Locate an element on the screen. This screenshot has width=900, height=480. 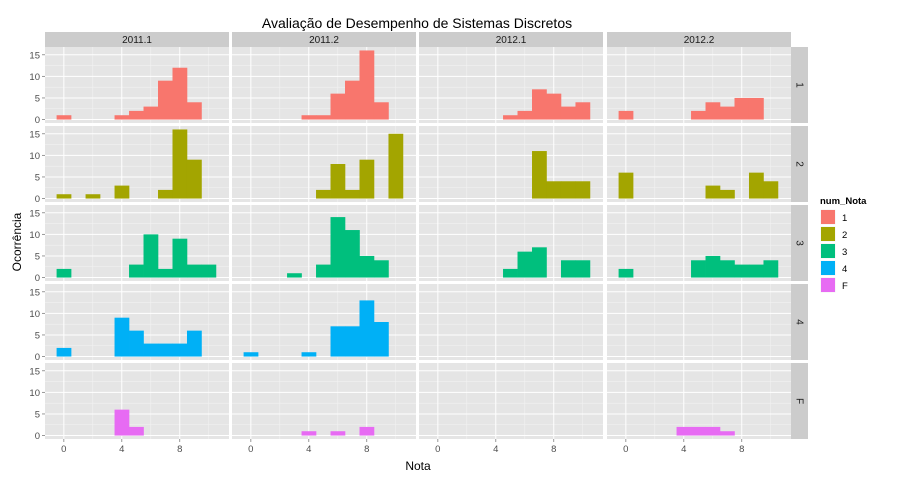
x-tick-label: 0 is located at coordinates (625, 449).